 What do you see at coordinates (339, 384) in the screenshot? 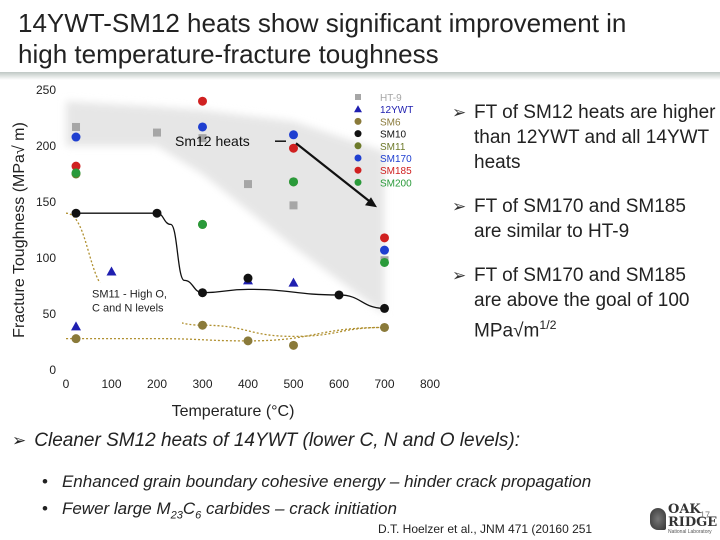
I see `x-tick-label: 600` at bounding box center [339, 384].